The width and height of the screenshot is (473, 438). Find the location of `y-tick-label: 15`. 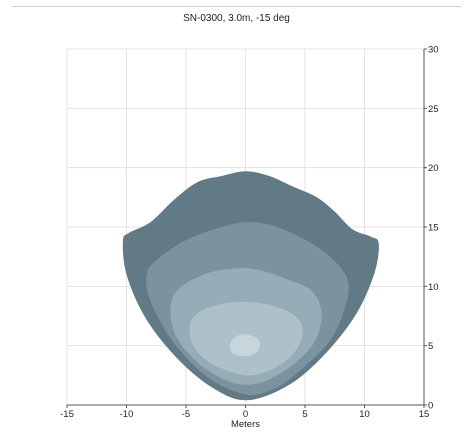

y-tick-label: 15 is located at coordinates (433, 228).